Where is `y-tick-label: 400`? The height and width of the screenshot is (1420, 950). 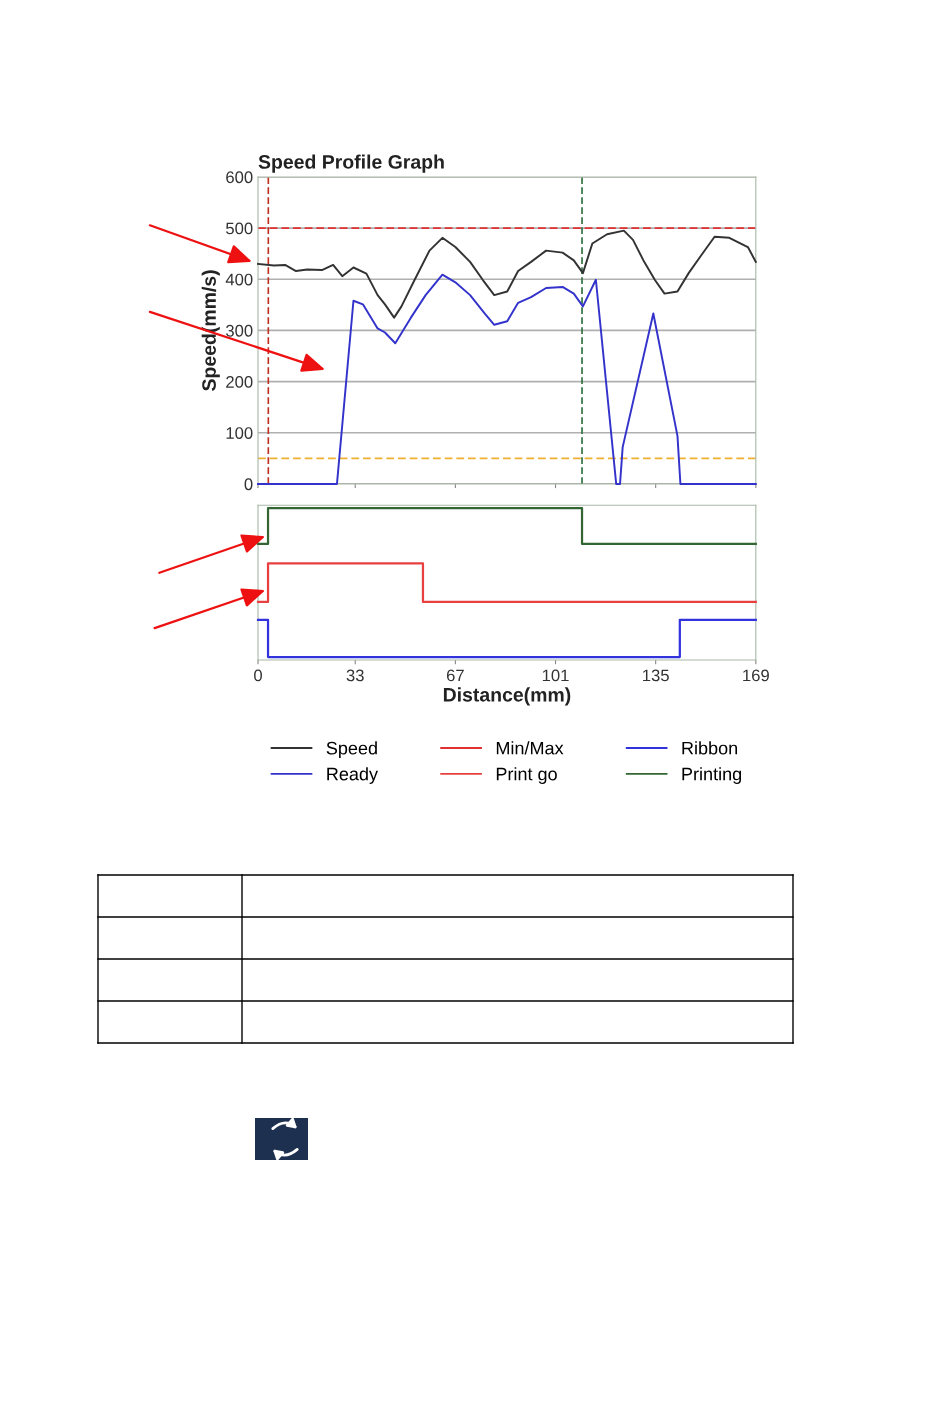 y-tick-label: 400 is located at coordinates (239, 279).